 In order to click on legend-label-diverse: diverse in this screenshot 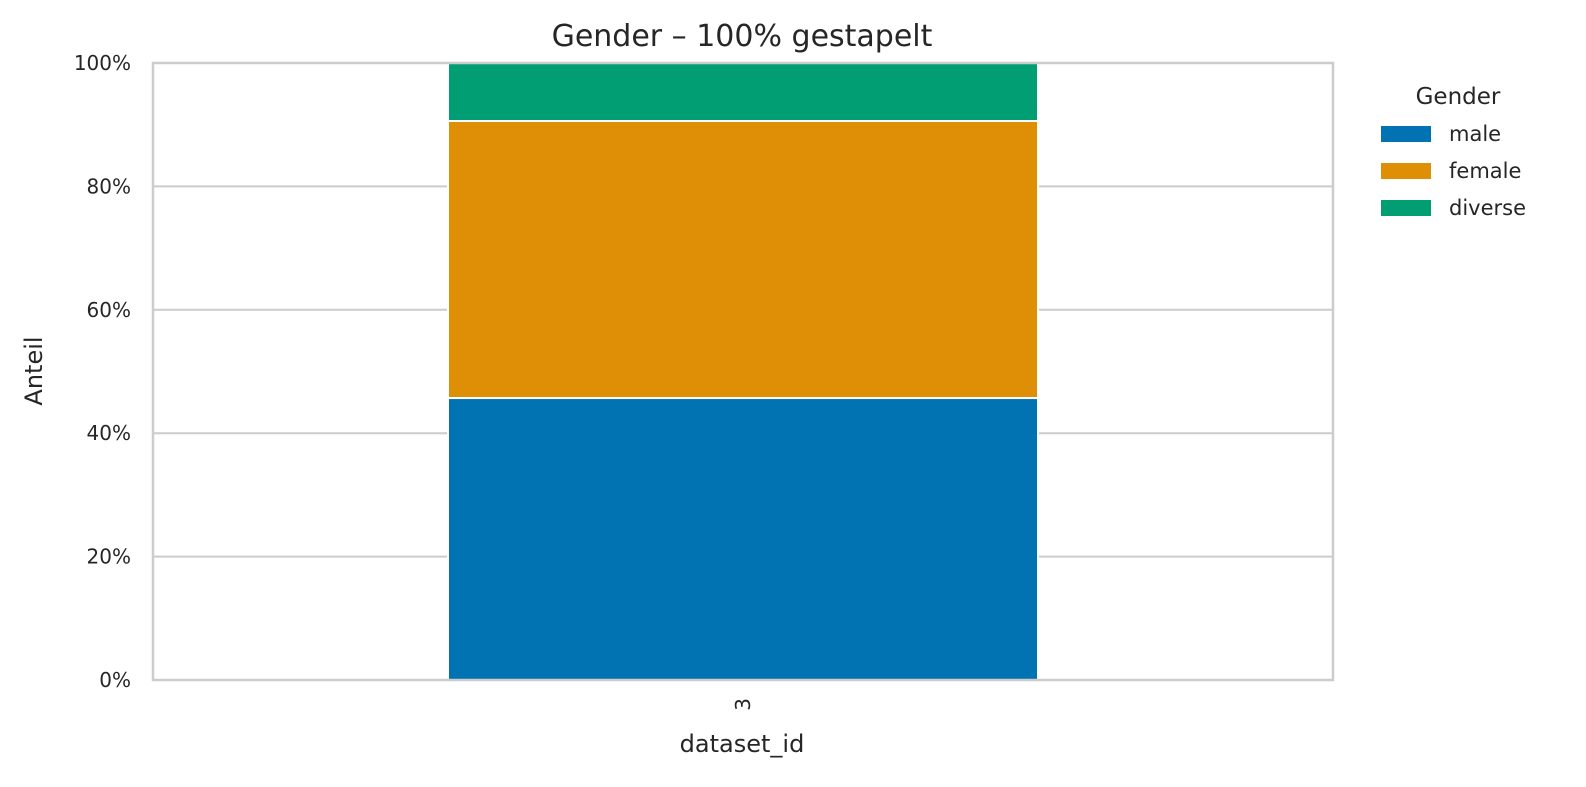, I will do `click(1487, 208)`.